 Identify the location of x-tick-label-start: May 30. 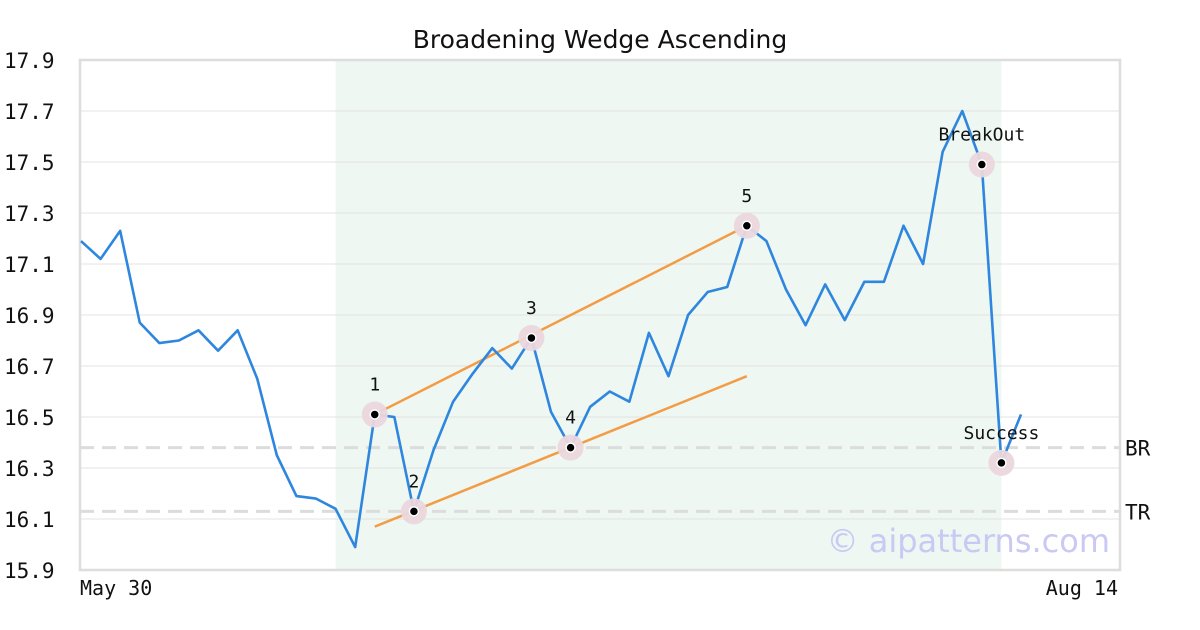
(116, 588).